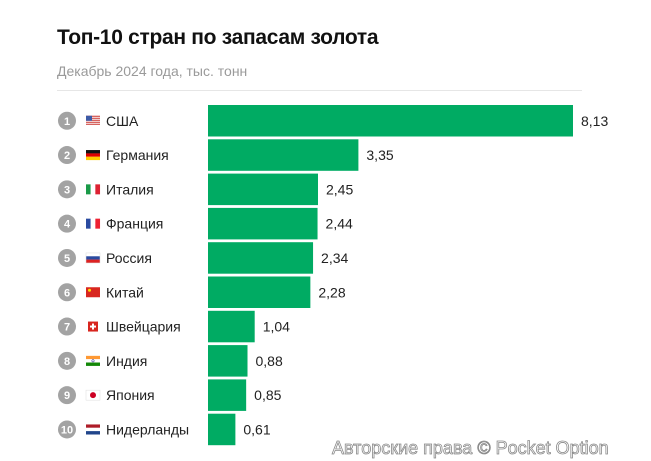  I want to click on value-label: 2,45, so click(339, 189).